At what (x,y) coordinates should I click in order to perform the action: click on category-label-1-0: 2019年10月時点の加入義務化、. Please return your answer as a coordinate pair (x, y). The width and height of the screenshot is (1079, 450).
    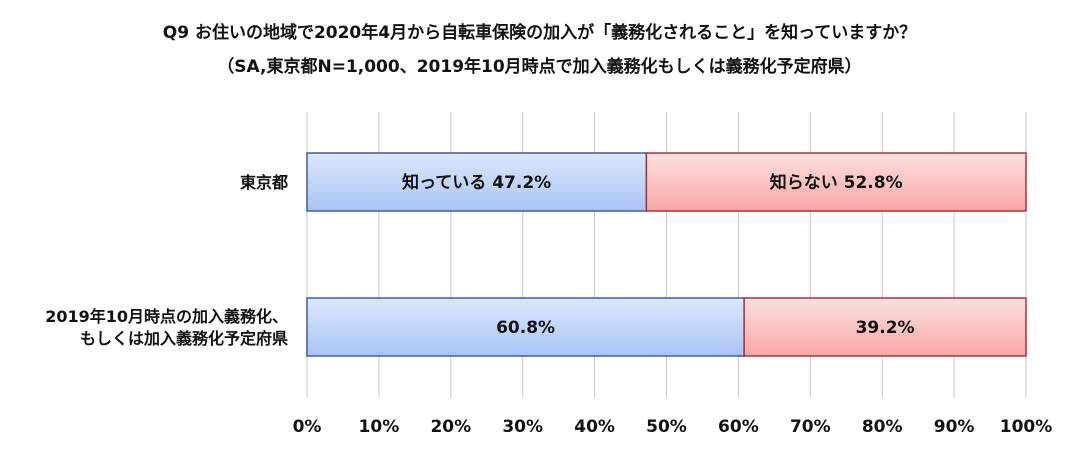
    Looking at the image, I should click on (166, 316).